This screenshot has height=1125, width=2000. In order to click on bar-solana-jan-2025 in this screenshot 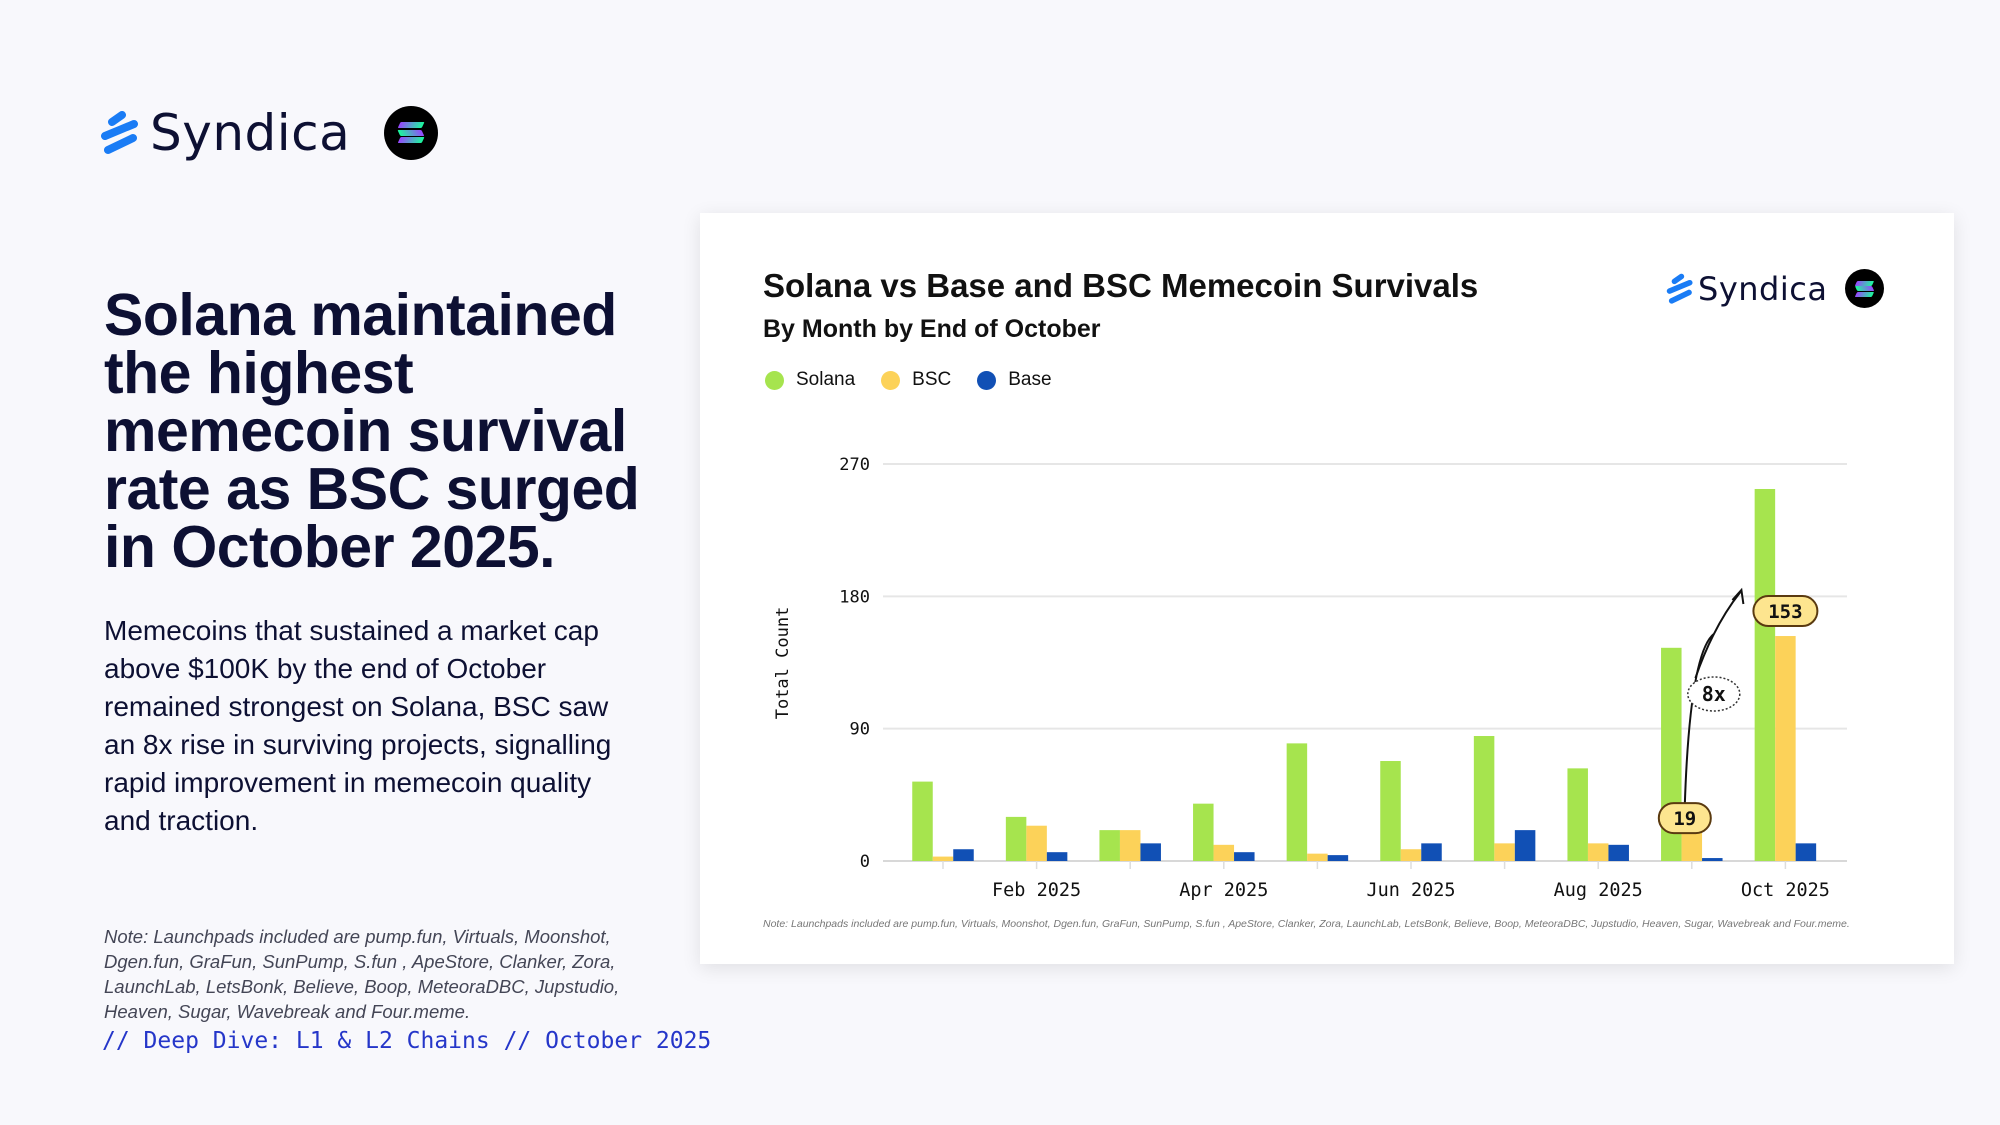, I will do `click(922, 821)`.